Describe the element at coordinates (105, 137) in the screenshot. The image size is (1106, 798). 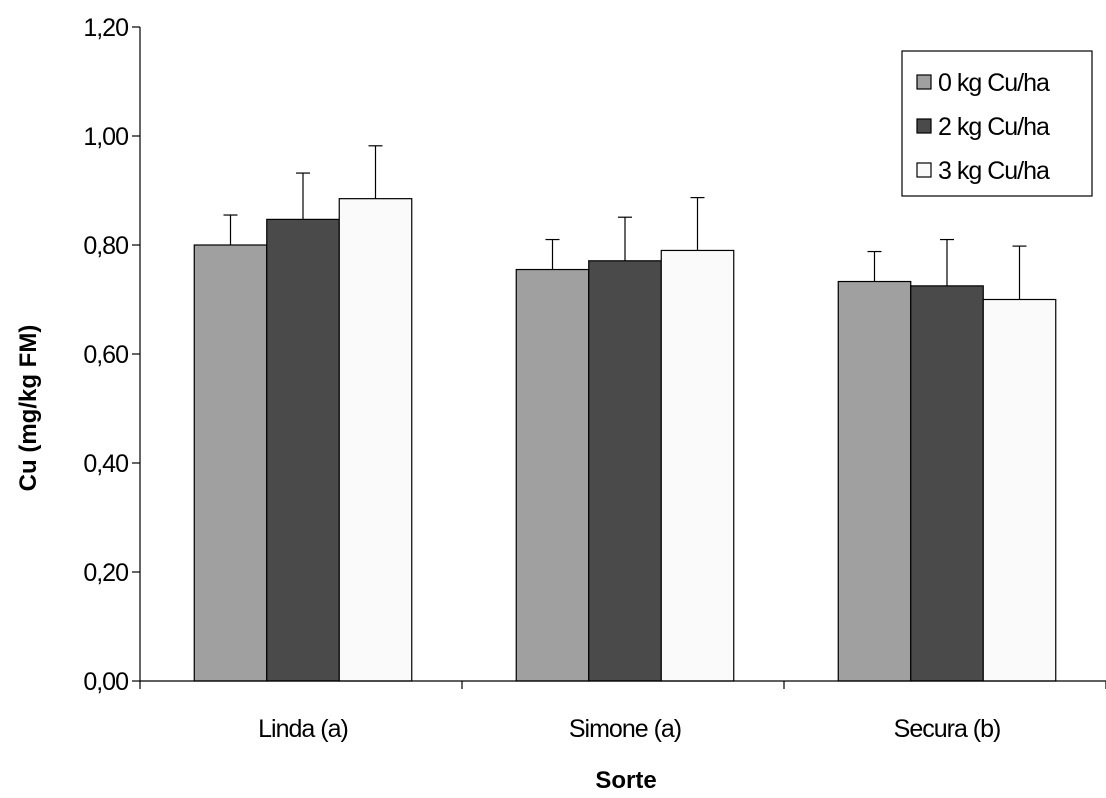
I see `y-tick-label: 1,00` at that location.